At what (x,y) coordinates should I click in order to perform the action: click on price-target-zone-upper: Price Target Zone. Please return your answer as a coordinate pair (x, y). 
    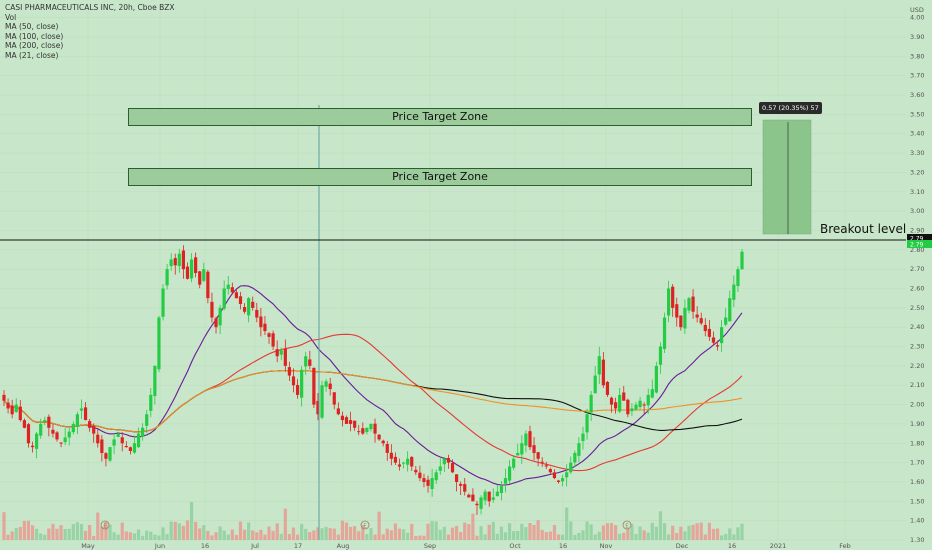
    Looking at the image, I should click on (440, 117).